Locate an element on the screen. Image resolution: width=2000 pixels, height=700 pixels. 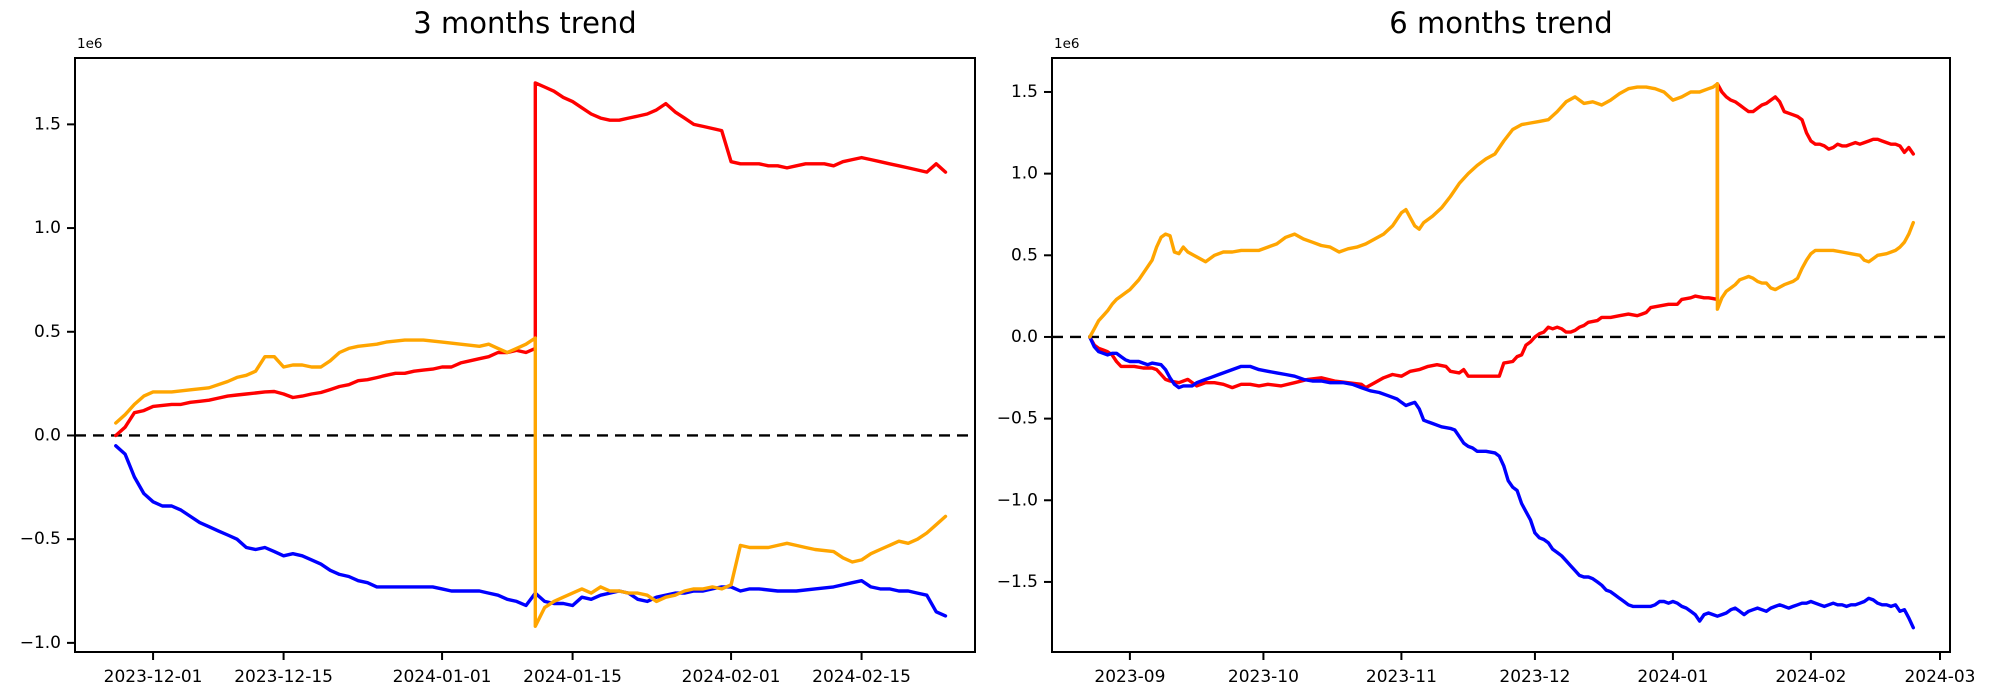
right-y-tick-label: 1.5 is located at coordinates (1024, 92).